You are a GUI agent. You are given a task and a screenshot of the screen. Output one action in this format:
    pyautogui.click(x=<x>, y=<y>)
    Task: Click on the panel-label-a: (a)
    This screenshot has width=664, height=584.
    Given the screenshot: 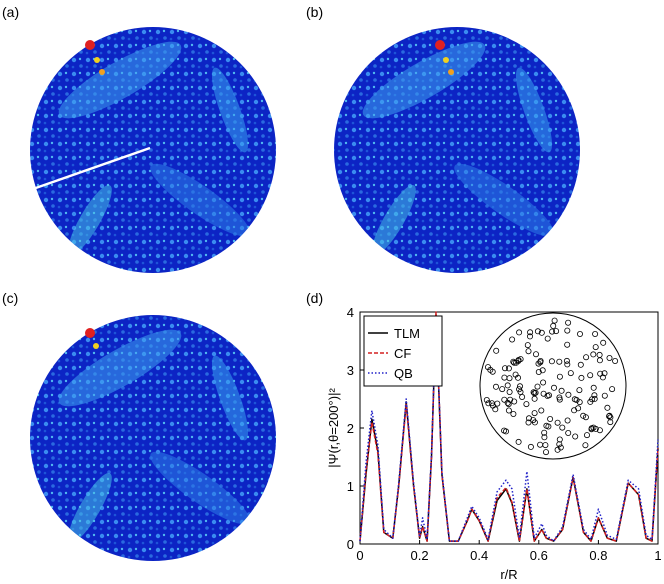 What is the action you would take?
    pyautogui.click(x=11, y=12)
    